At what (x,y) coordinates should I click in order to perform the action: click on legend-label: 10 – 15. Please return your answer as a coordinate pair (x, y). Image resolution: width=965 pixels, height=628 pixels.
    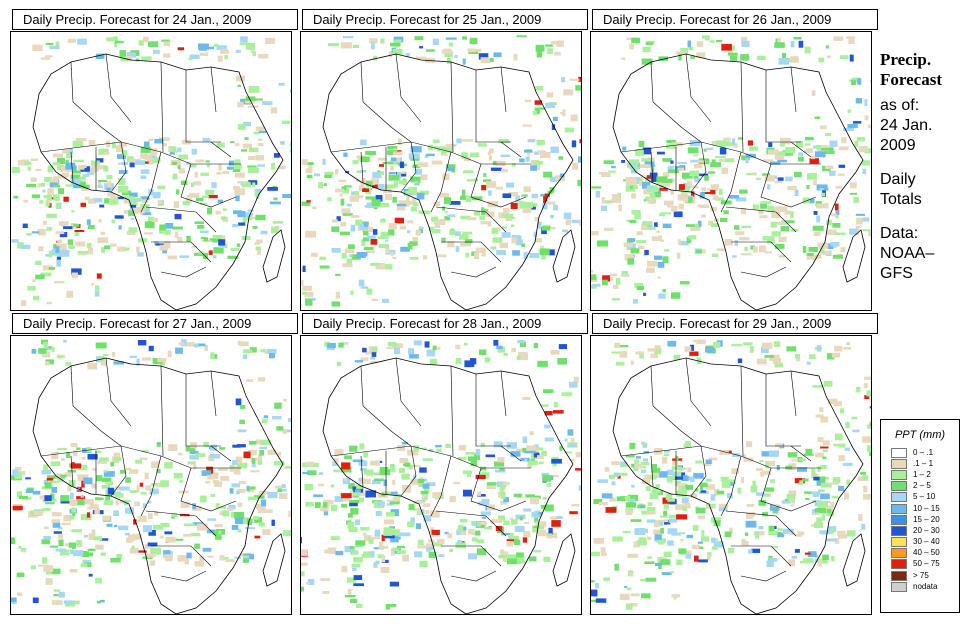
    Looking at the image, I should click on (926, 508).